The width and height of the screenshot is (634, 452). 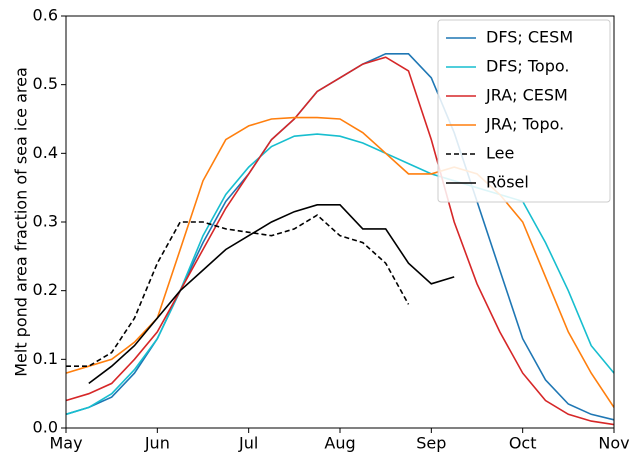 I want to click on legend-label: DFS; CESM, so click(x=529, y=37).